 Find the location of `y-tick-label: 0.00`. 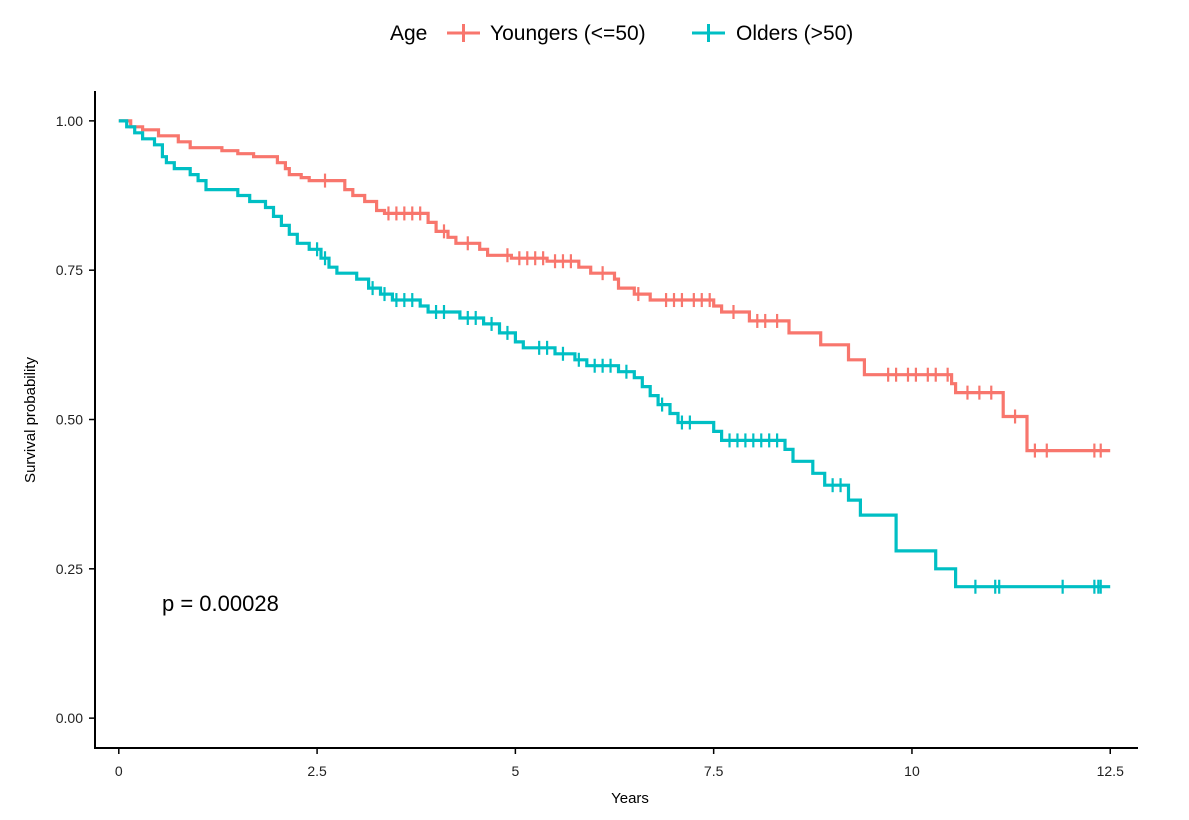

y-tick-label: 0.00 is located at coordinates (69, 718).